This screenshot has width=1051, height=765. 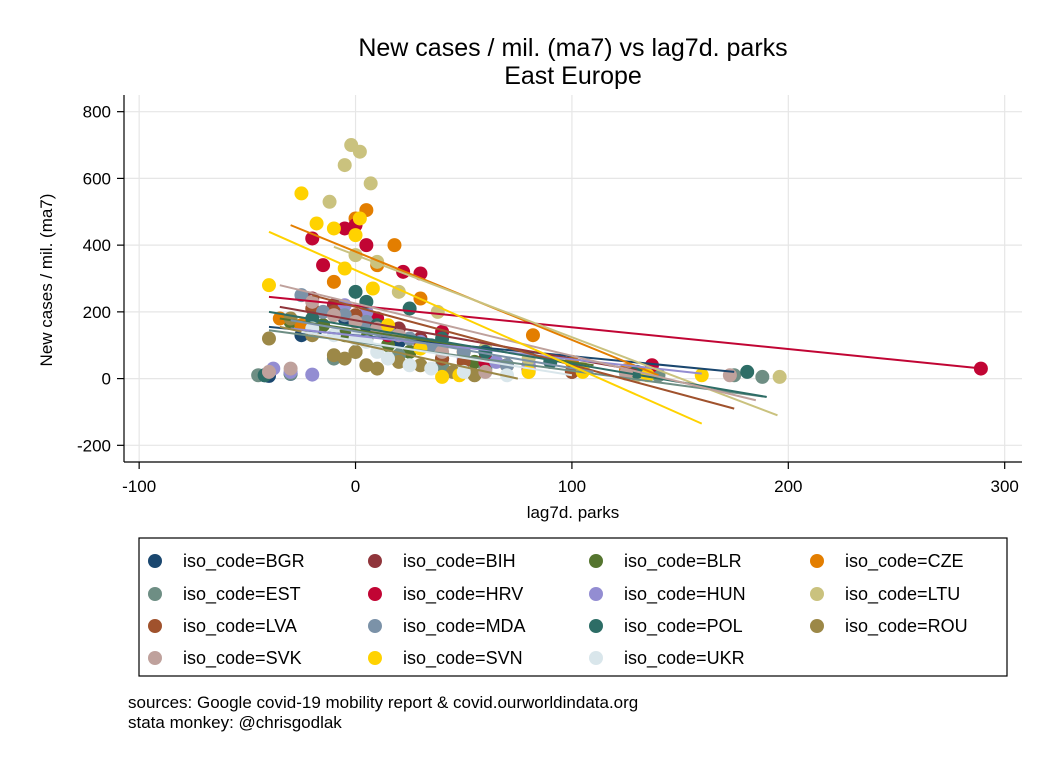 What do you see at coordinates (355, 486) in the screenshot?
I see `x-tick-label: 0` at bounding box center [355, 486].